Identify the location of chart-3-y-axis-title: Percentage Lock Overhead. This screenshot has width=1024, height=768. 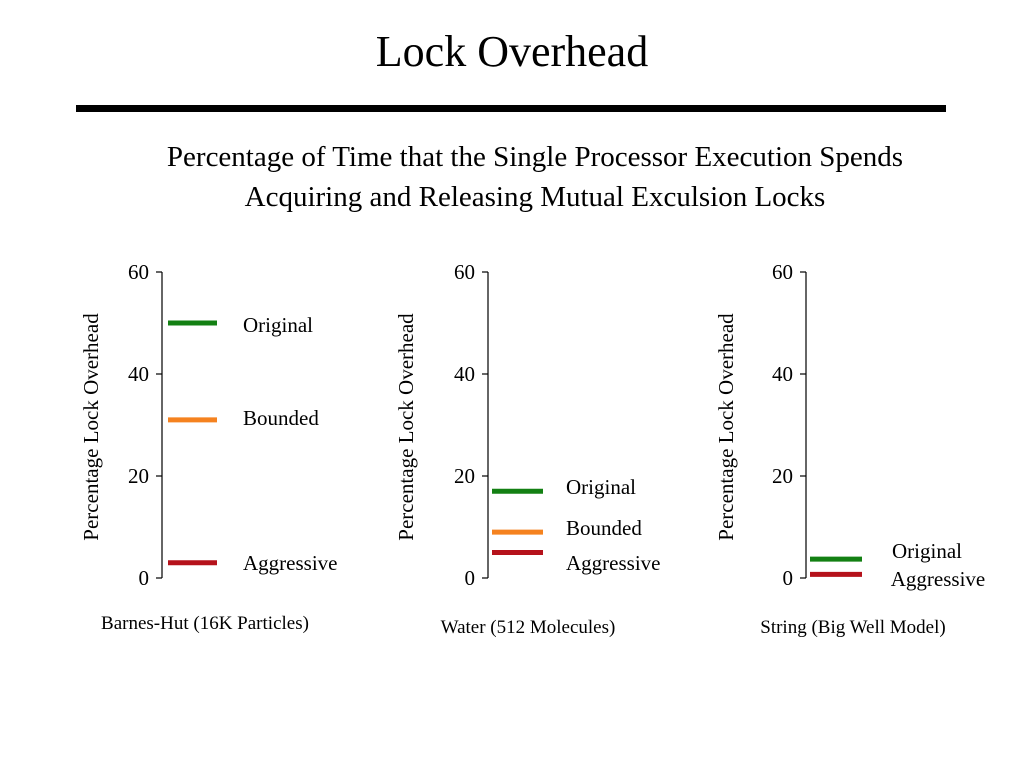
(726, 427).